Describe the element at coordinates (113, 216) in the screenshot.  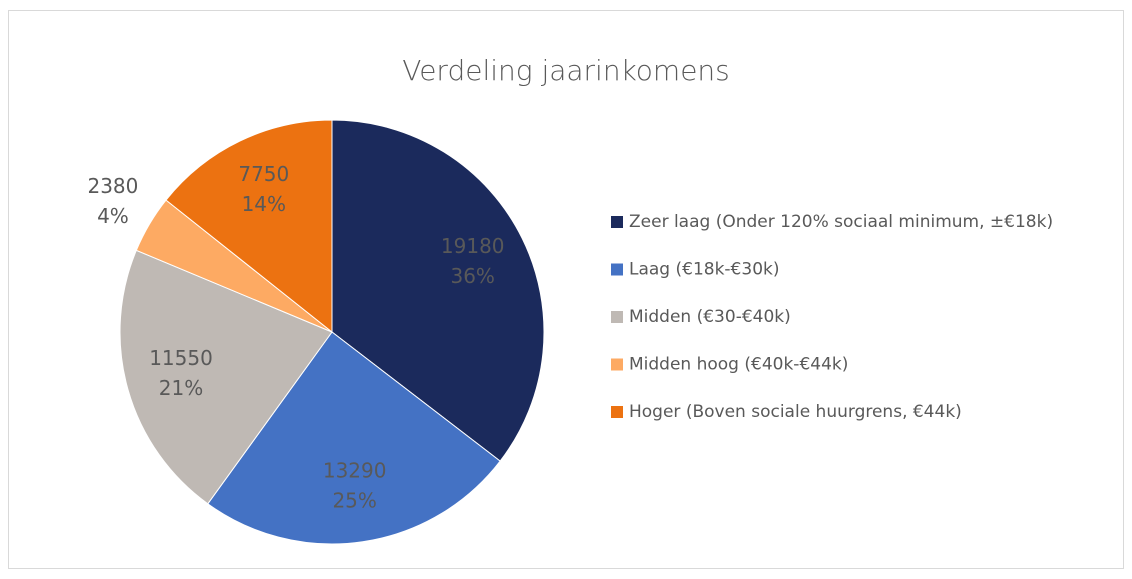
I see `data-label-percent: 4%` at that location.